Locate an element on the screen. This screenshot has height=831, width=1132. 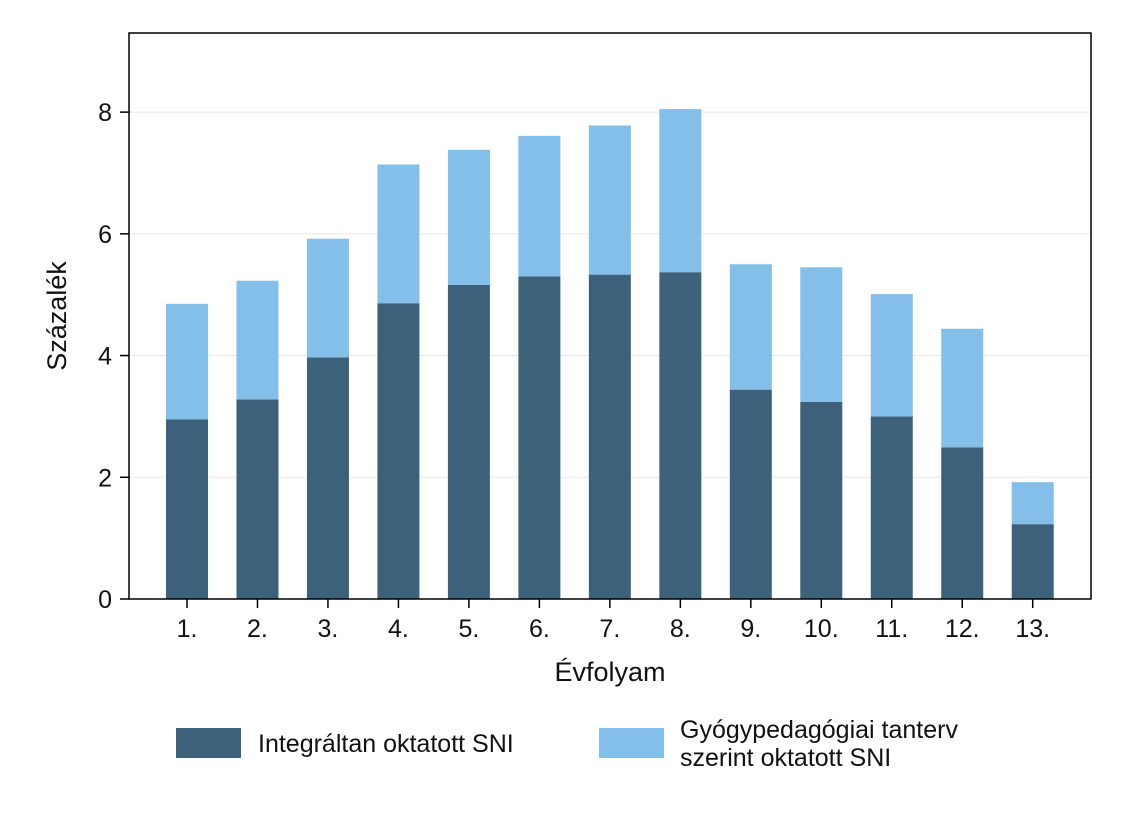
x-tick-label: 4. is located at coordinates (398, 629).